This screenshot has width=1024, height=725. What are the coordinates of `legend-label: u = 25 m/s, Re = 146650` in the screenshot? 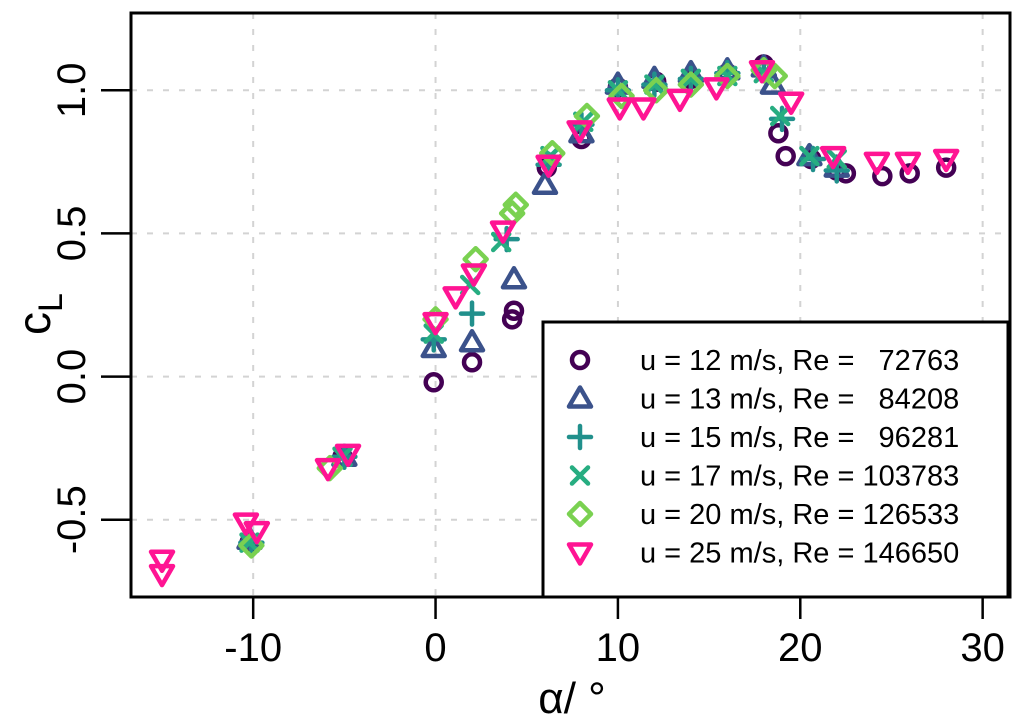 It's located at (799, 554).